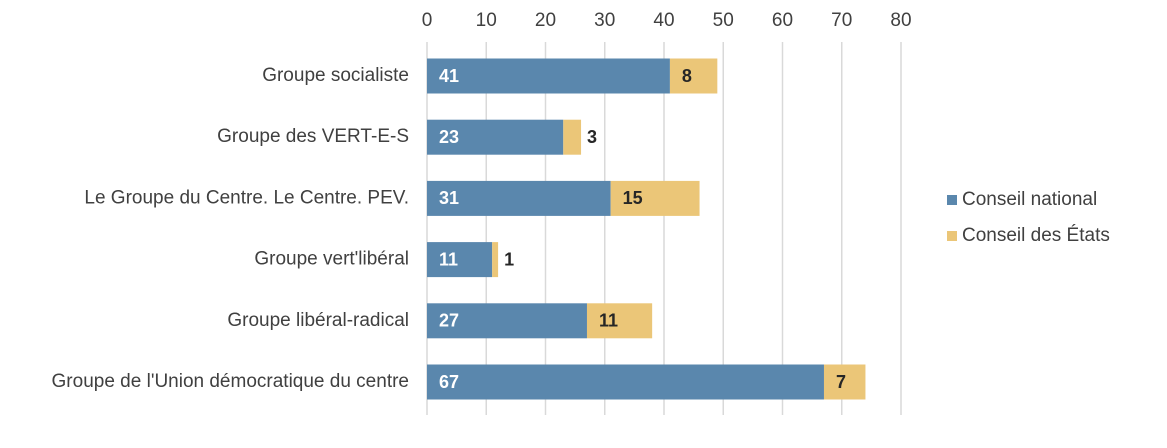  Describe the element at coordinates (592, 137) in the screenshot. I see `data-label: 3` at that location.